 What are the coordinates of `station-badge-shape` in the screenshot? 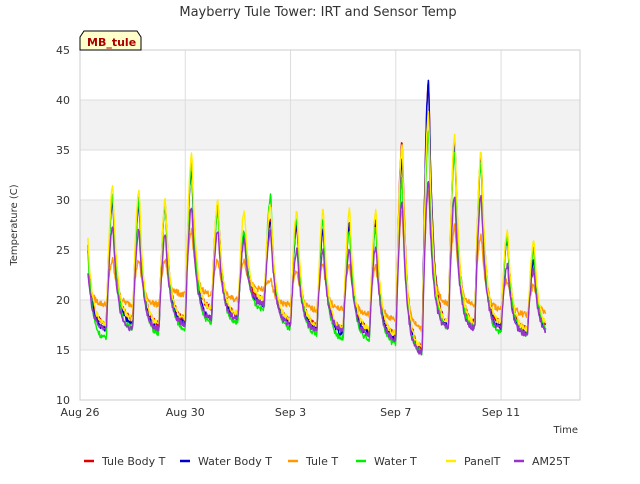 It's located at (110, 40).